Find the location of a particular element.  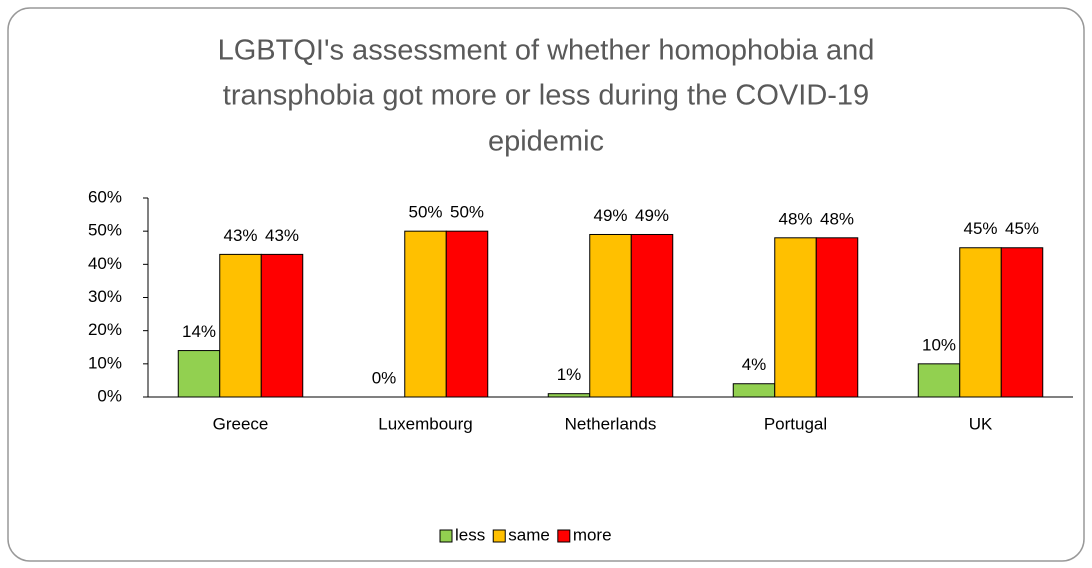

y-tick-label: 20% is located at coordinates (105, 329).